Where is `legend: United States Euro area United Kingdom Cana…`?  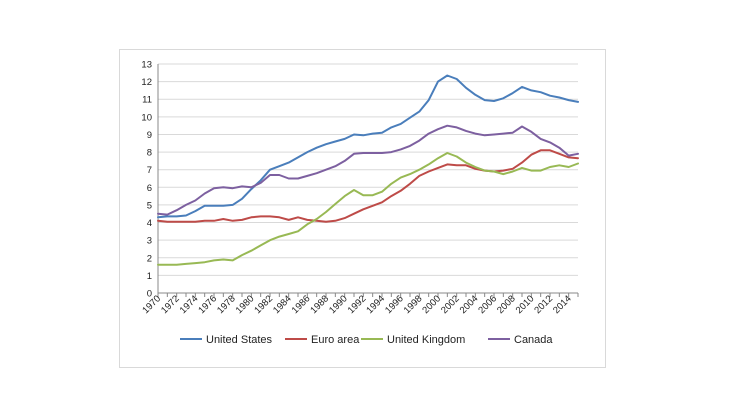 legend: United States Euro area United Kingdom Cana… is located at coordinates (366, 340).